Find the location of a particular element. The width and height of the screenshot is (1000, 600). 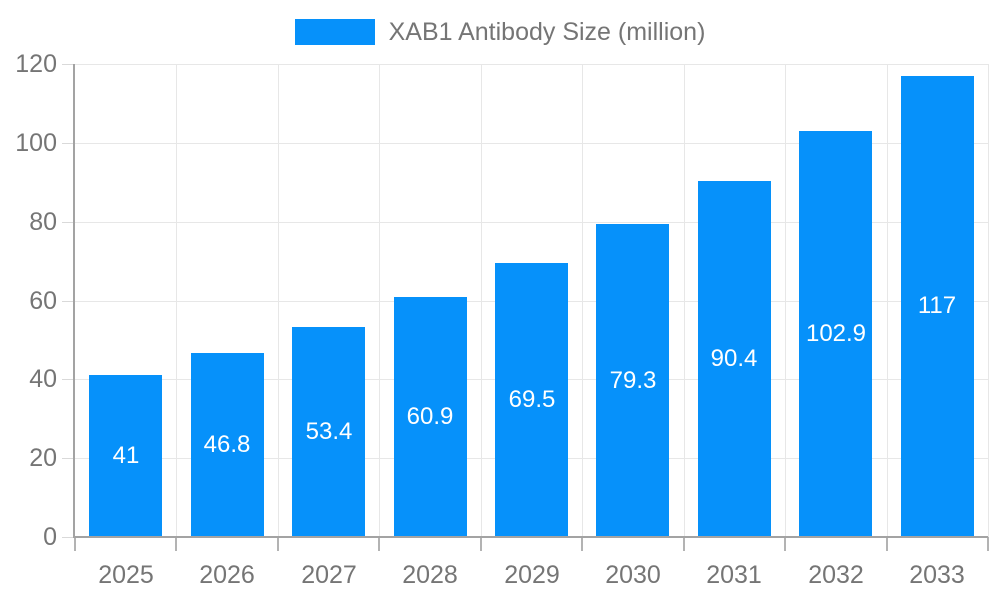

bar-2028 is located at coordinates (430, 417).